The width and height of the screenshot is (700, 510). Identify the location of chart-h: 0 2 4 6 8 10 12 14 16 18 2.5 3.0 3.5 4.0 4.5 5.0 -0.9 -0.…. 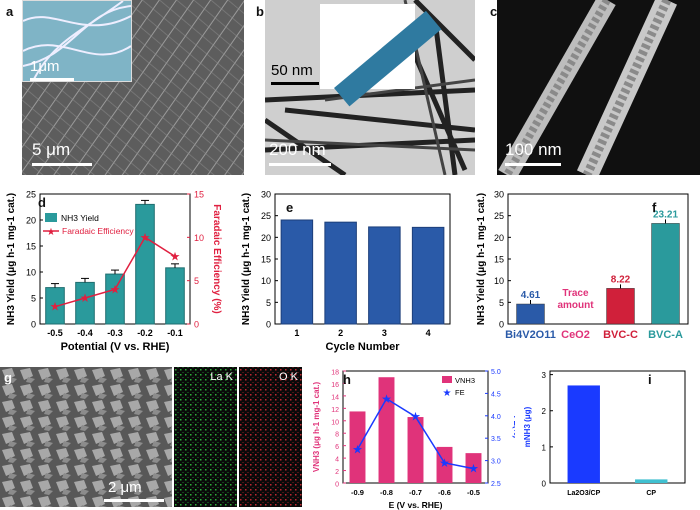
(413, 439).